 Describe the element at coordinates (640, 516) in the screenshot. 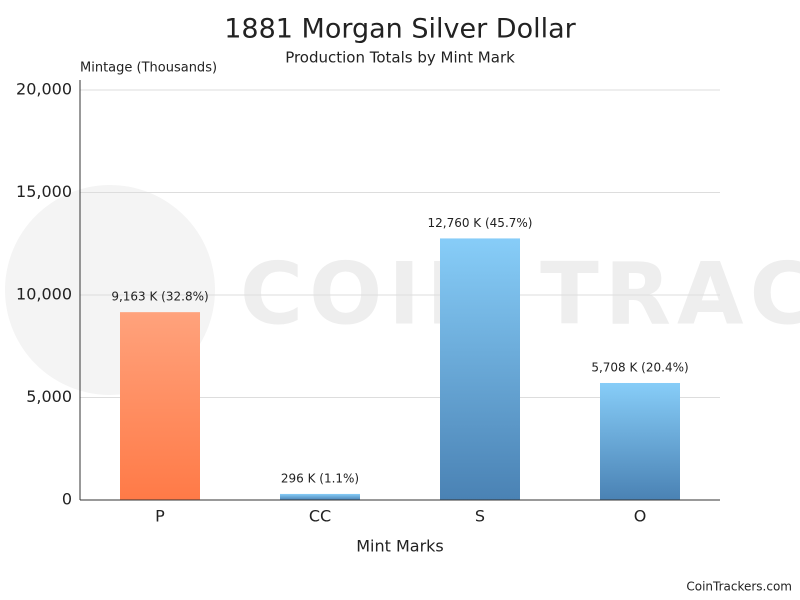

I see `x-tick-label: O` at that location.